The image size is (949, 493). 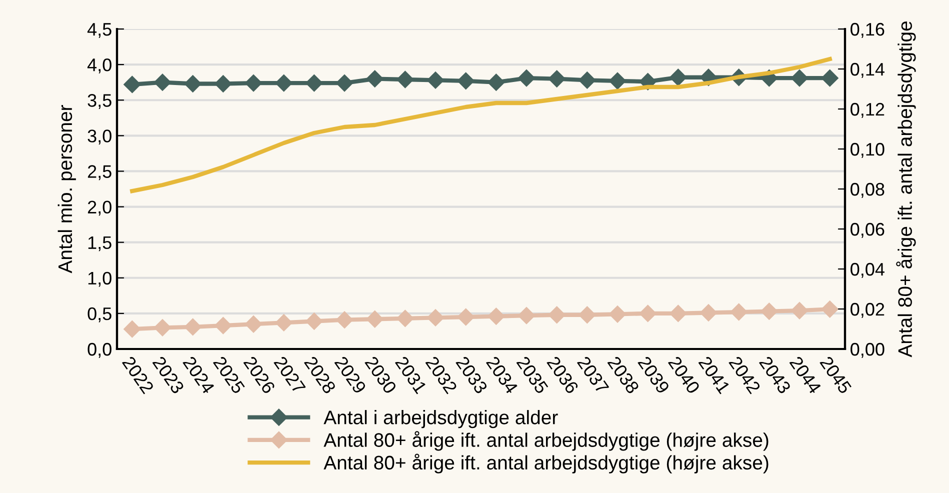 I want to click on y-tick-label: 1,5, so click(x=100, y=244).